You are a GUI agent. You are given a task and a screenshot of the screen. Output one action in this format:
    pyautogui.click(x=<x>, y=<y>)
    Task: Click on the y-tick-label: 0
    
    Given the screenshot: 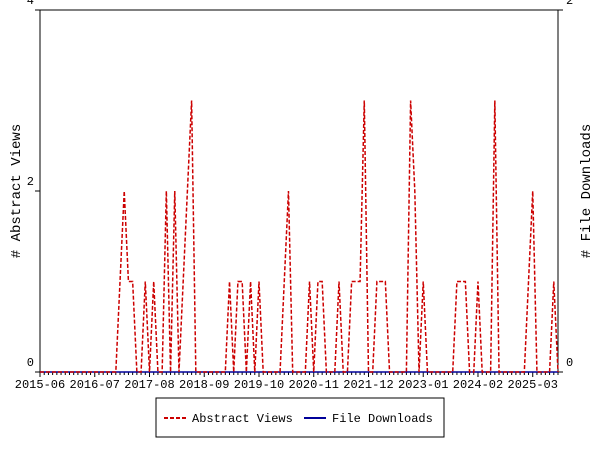 What is the action you would take?
    pyautogui.click(x=30, y=363)
    